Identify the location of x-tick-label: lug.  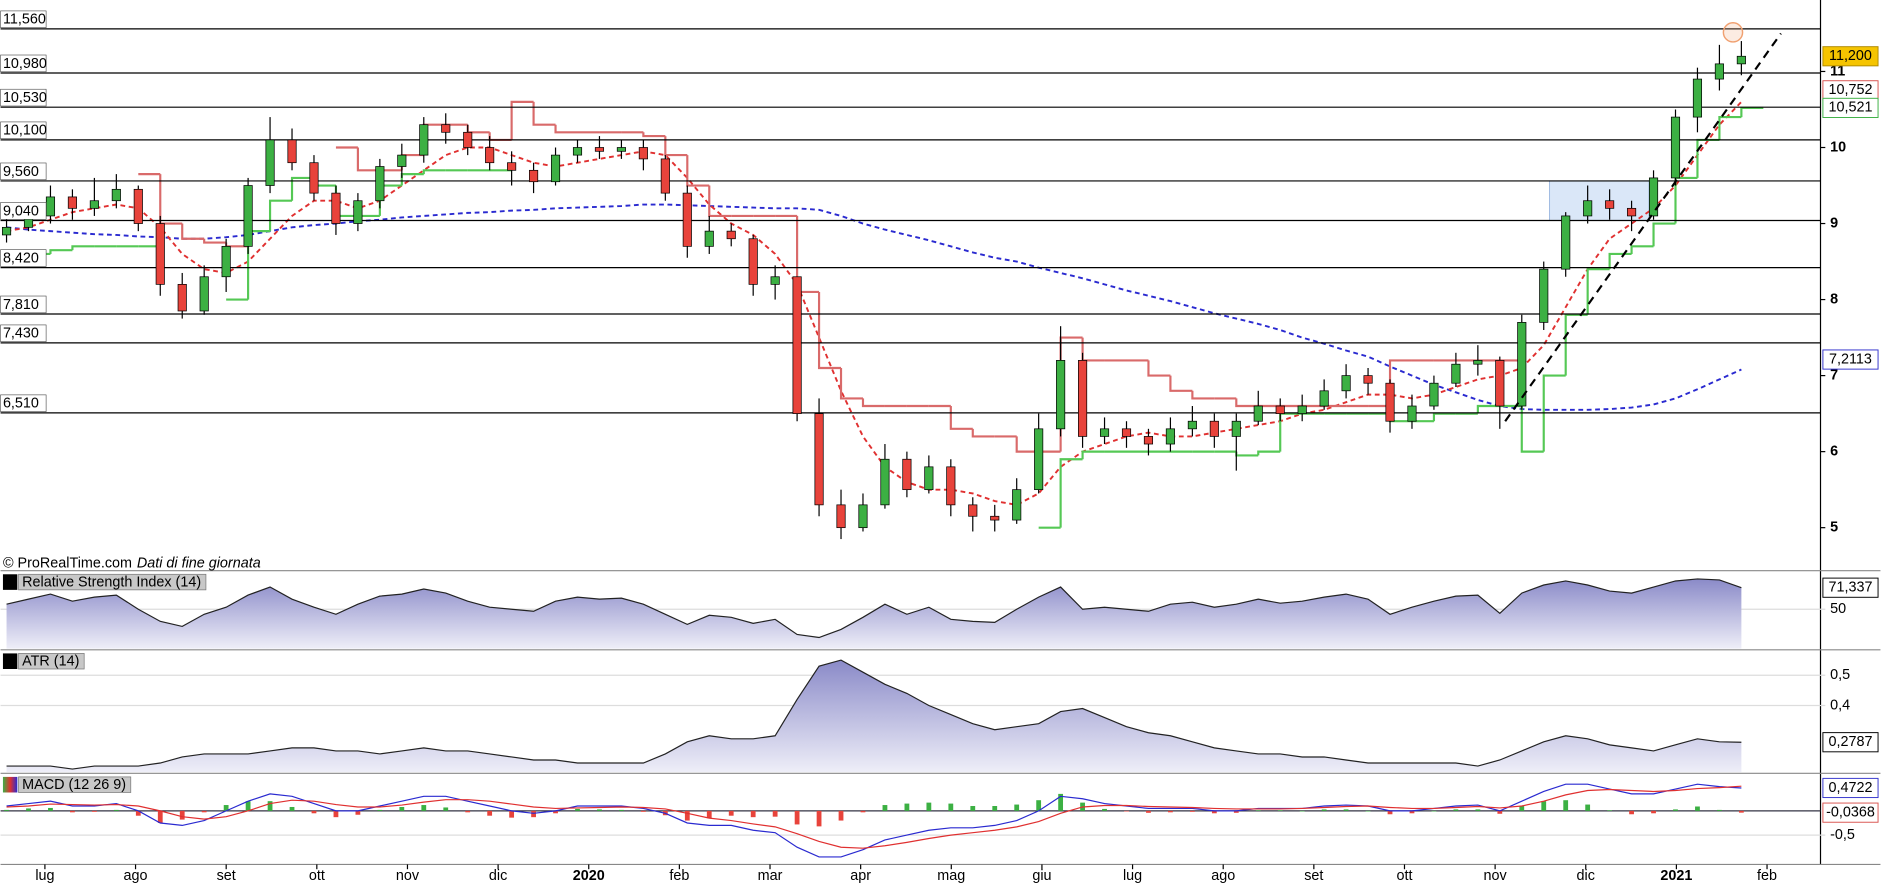
(1132, 876).